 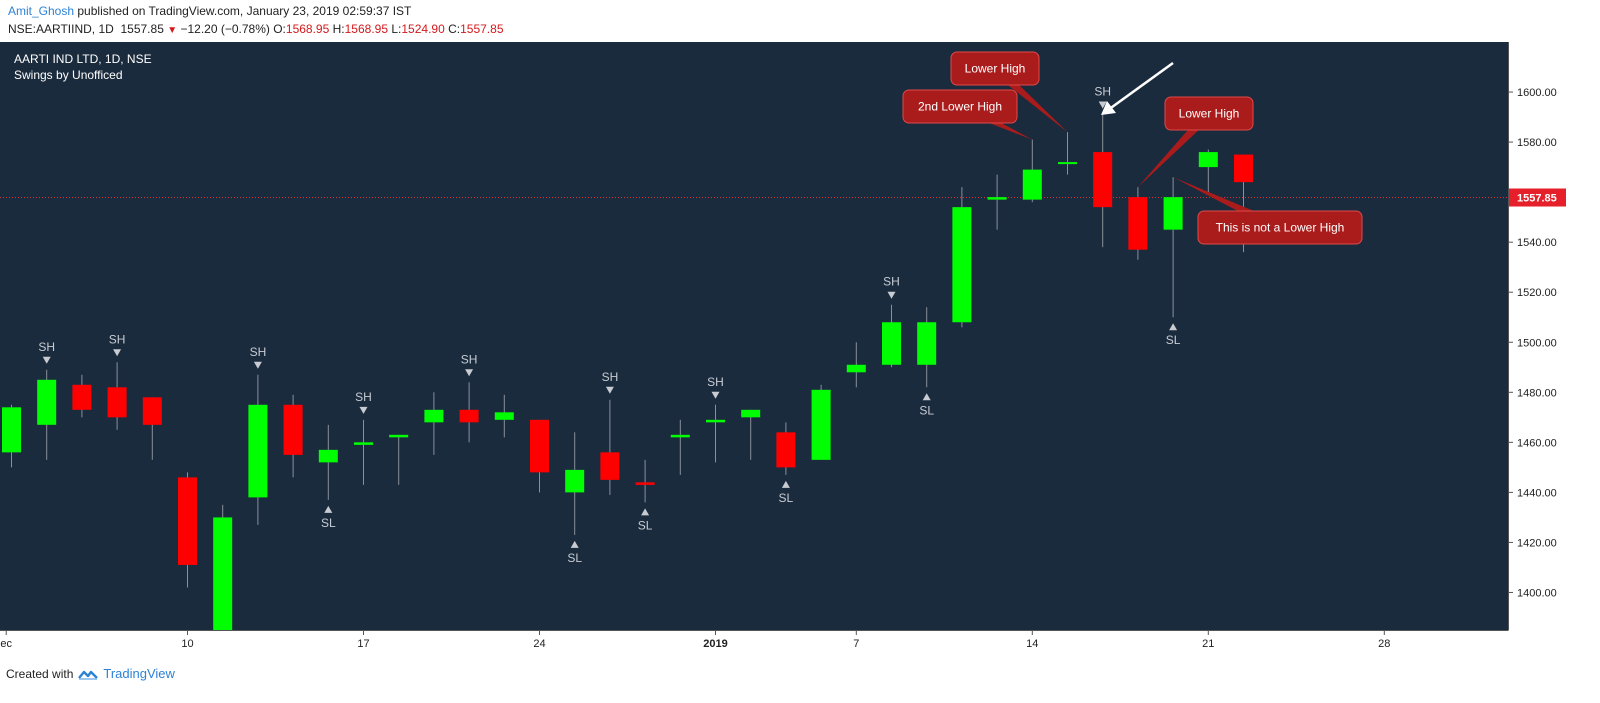 What do you see at coordinates (1537, 443) in the screenshot?
I see `price-tick-label: 1460.00` at bounding box center [1537, 443].